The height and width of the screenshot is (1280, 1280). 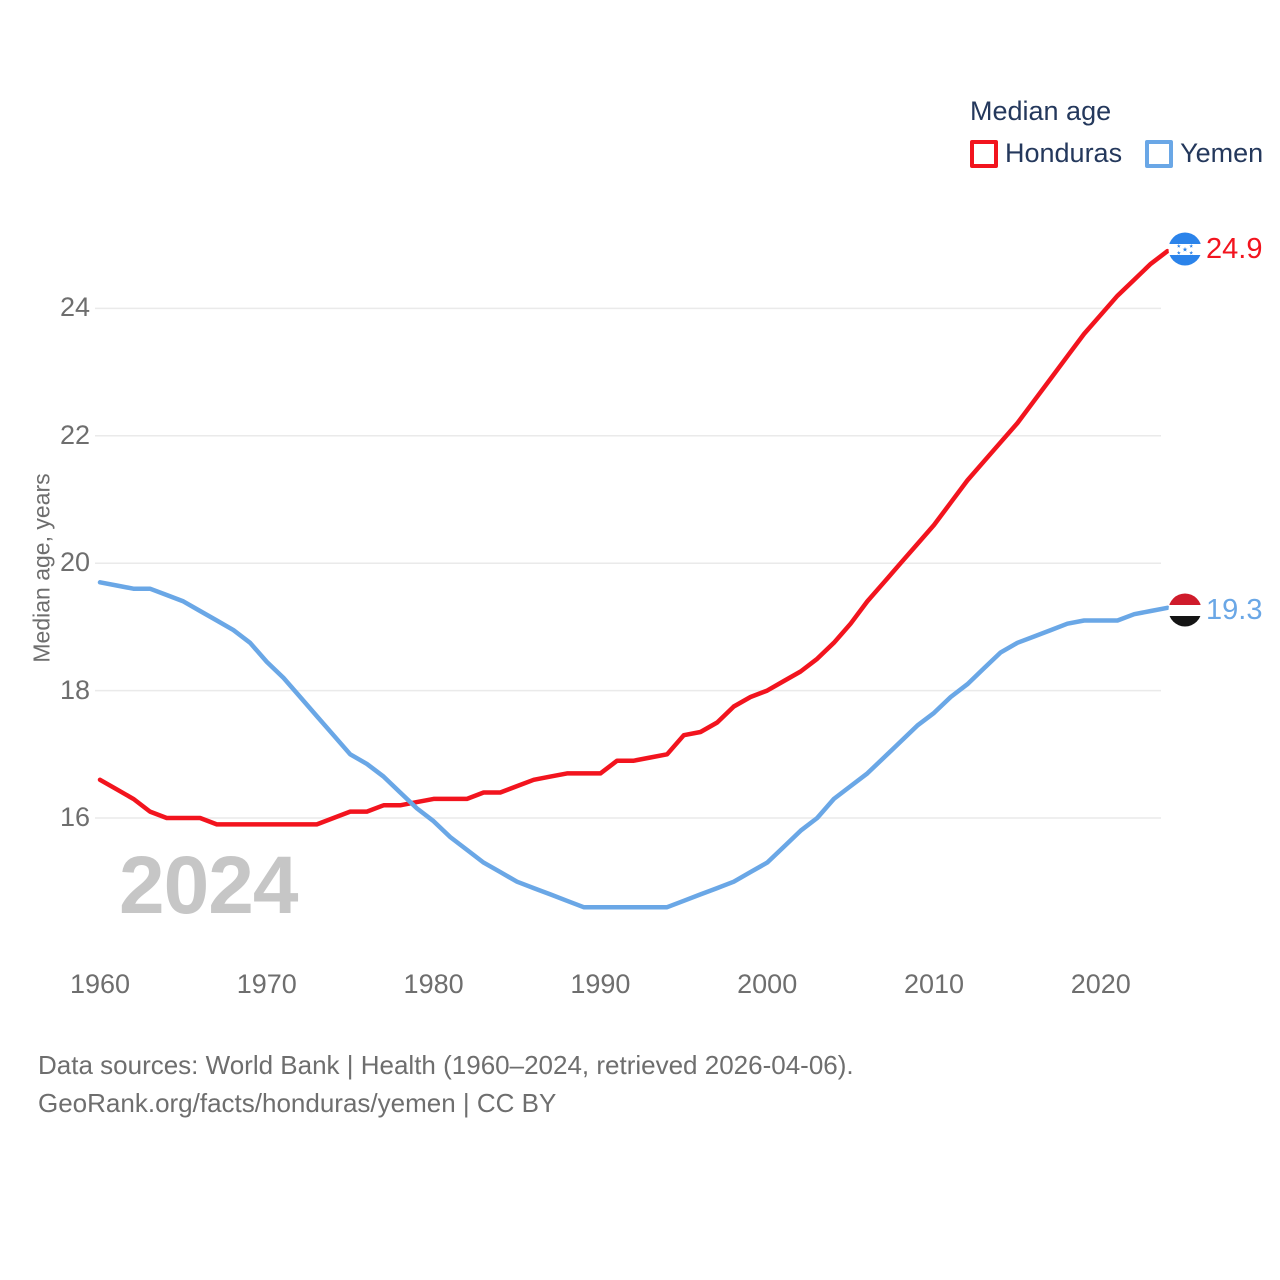 What do you see at coordinates (984, 153) in the screenshot?
I see `honduras-swatch-icon` at bounding box center [984, 153].